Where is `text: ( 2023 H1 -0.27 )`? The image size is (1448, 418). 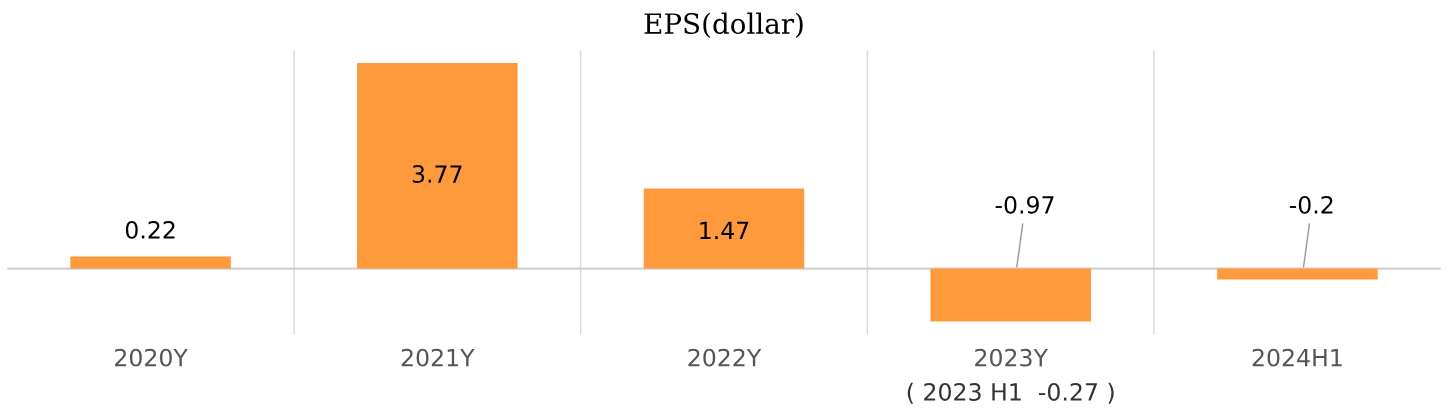
text: ( 2023 H1 -0.27 ) is located at coordinates (1010, 393).